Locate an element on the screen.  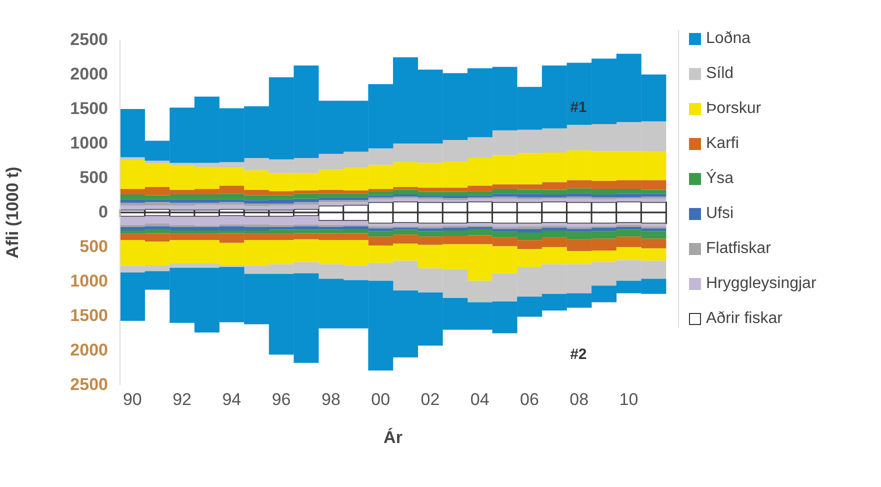
legend-label: Hryggleysingjar is located at coordinates (761, 284).